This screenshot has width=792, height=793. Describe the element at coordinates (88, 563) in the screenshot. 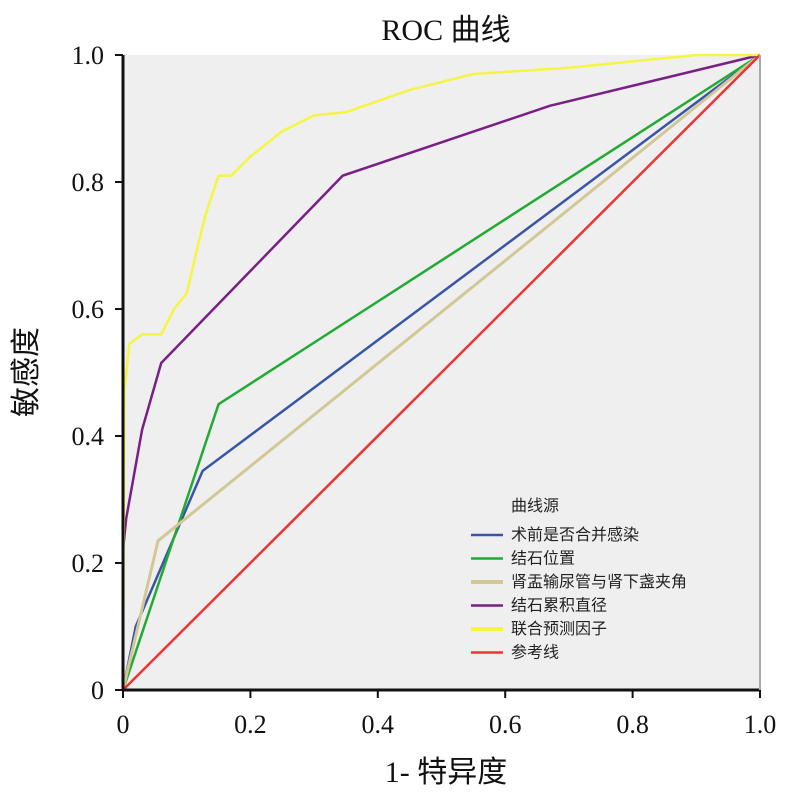

I see `y-tick-label: 0.2` at that location.